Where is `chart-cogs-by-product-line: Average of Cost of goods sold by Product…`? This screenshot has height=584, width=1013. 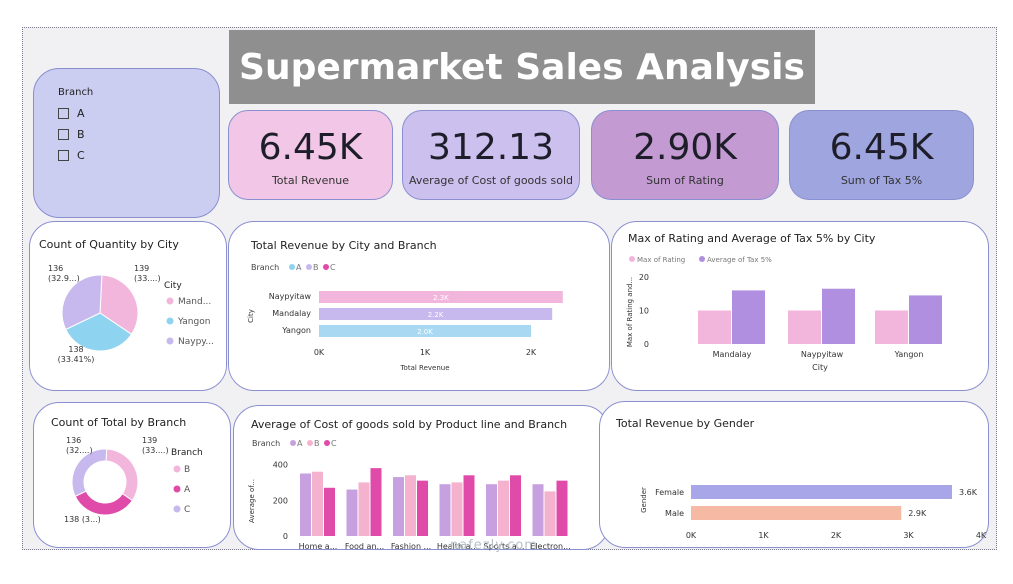
chart-cogs-by-product-line: Average of Cost of goods sold by Product… is located at coordinates (421, 478).